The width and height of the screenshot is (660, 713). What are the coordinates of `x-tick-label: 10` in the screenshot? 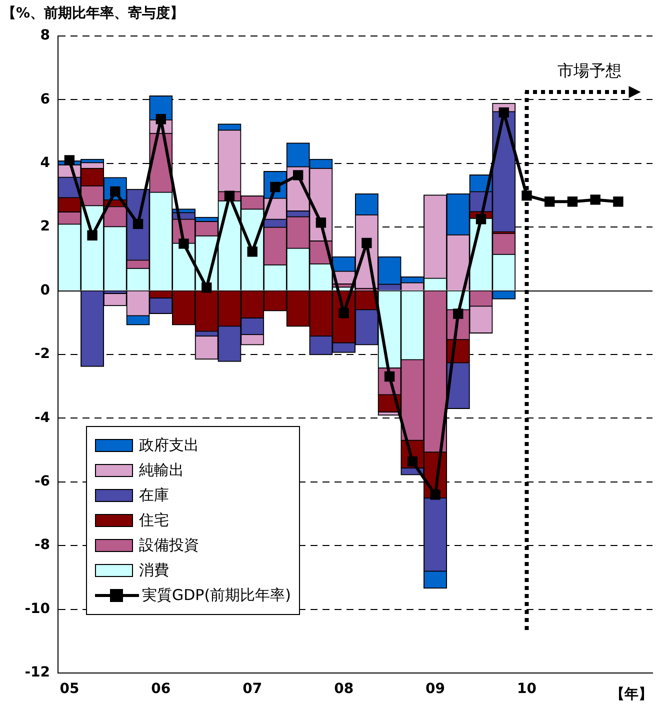 It's located at (527, 689).